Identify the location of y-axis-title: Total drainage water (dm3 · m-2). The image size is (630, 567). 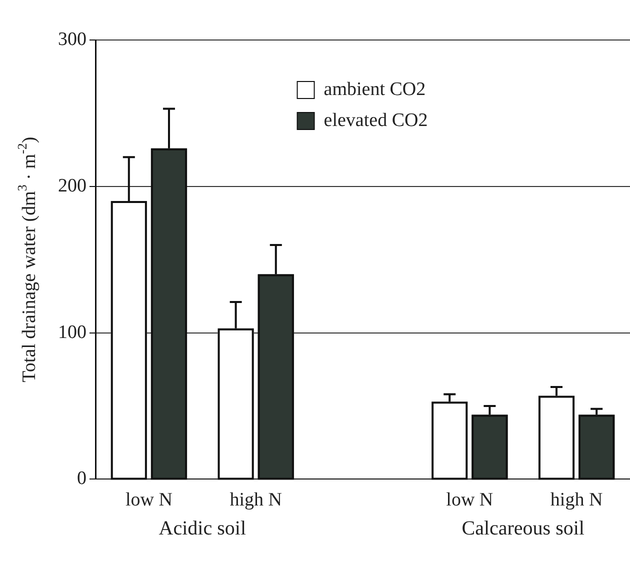
(27, 259).